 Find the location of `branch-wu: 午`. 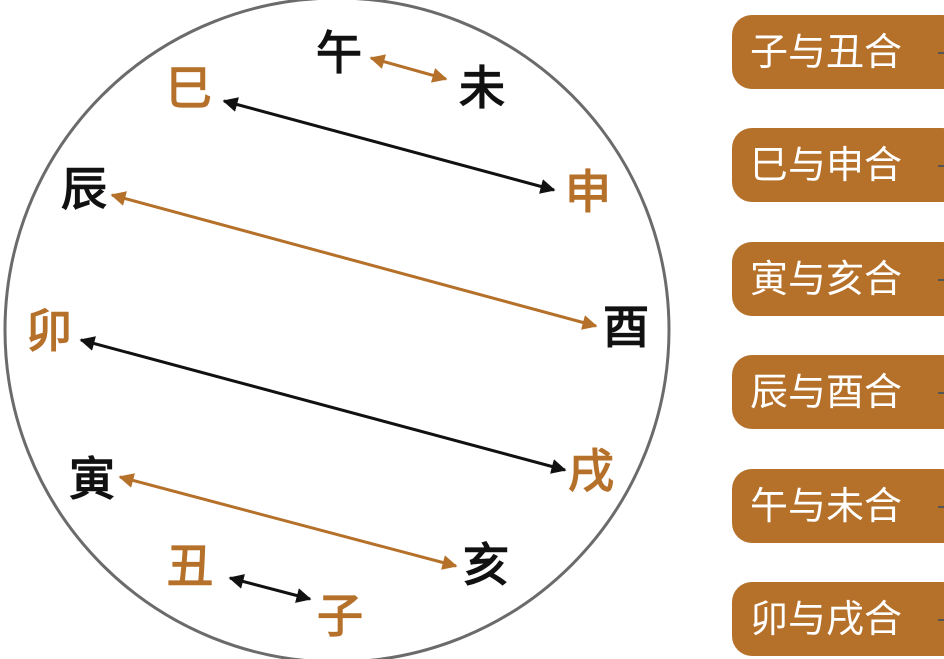

branch-wu: 午 is located at coordinates (339, 53).